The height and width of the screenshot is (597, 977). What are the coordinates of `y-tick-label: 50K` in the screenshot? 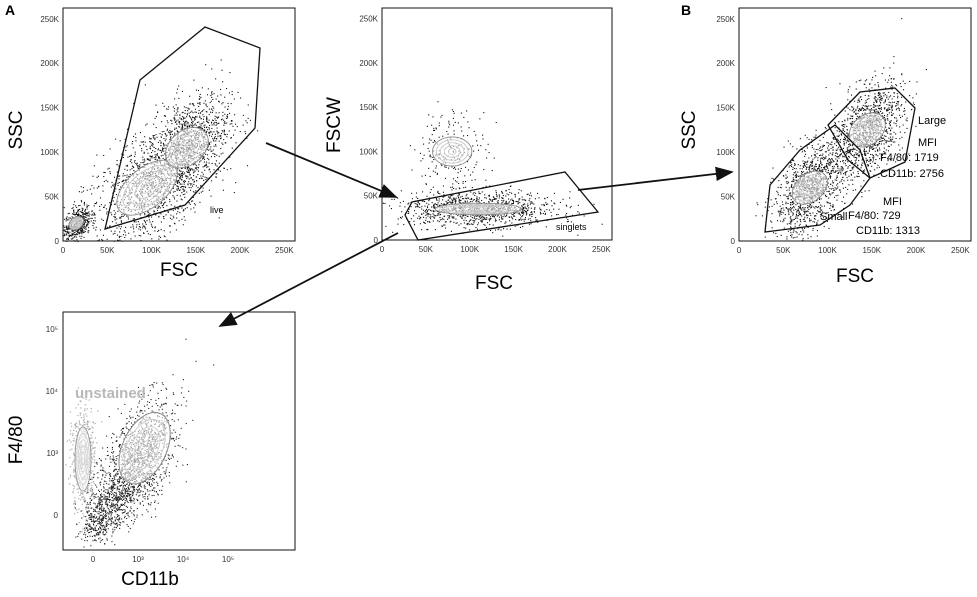 It's located at (371, 196).